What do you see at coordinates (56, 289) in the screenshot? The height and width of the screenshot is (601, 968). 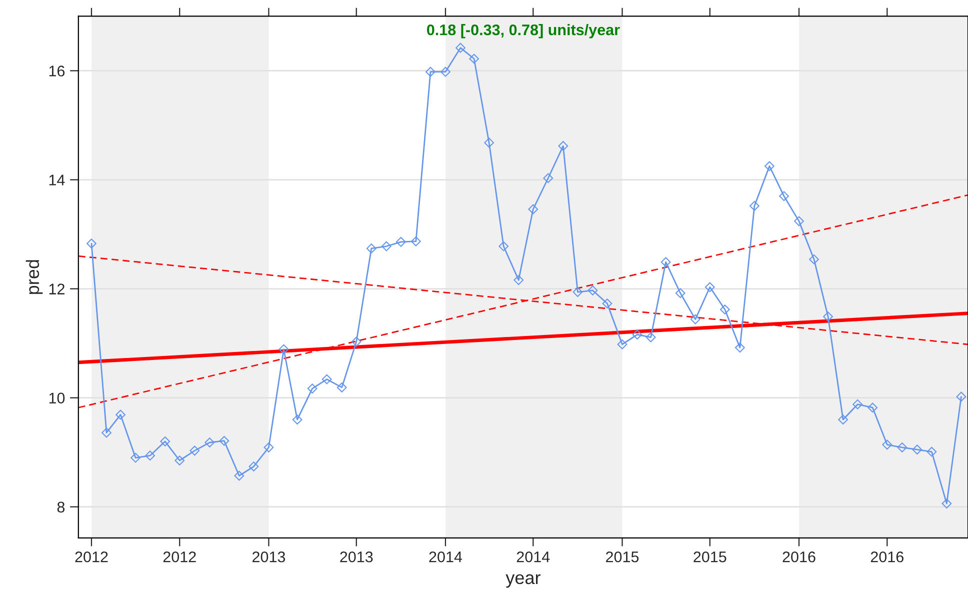 I see `y-tick-label: 12` at bounding box center [56, 289].